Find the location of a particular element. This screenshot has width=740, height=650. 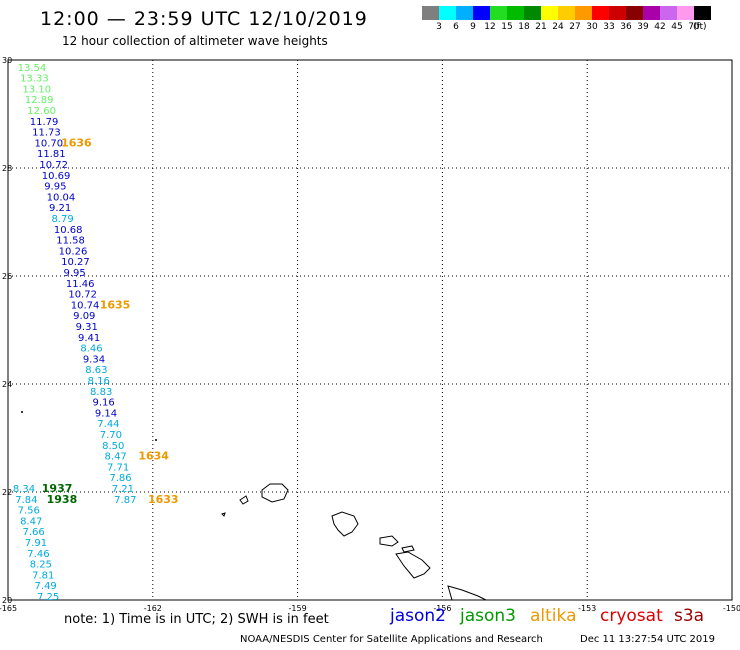

lat-label: 30 is located at coordinates (7, 60).